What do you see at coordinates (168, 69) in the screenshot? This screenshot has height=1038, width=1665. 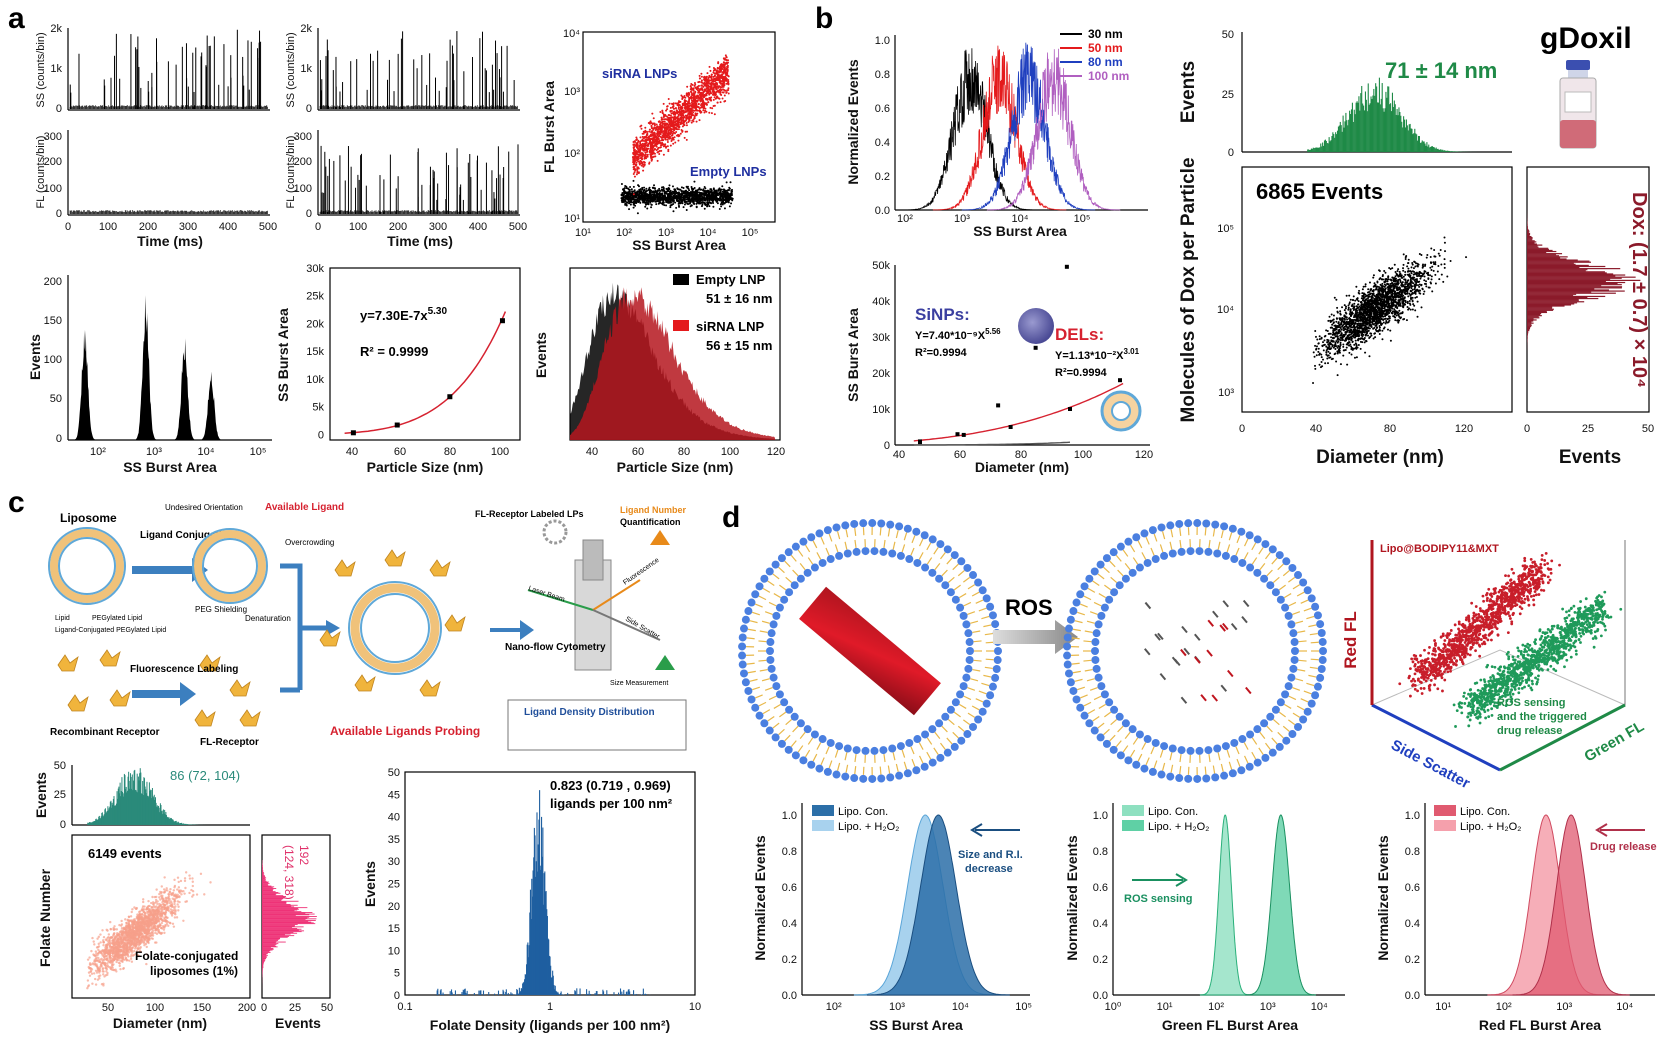 I see `trace-spikes` at bounding box center [168, 69].